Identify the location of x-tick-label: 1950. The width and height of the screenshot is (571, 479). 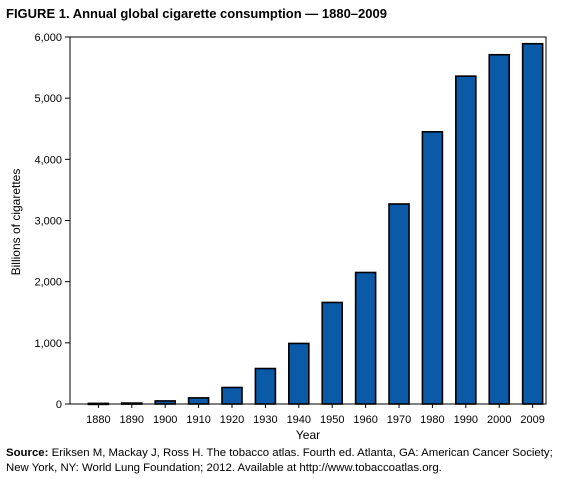
(332, 420).